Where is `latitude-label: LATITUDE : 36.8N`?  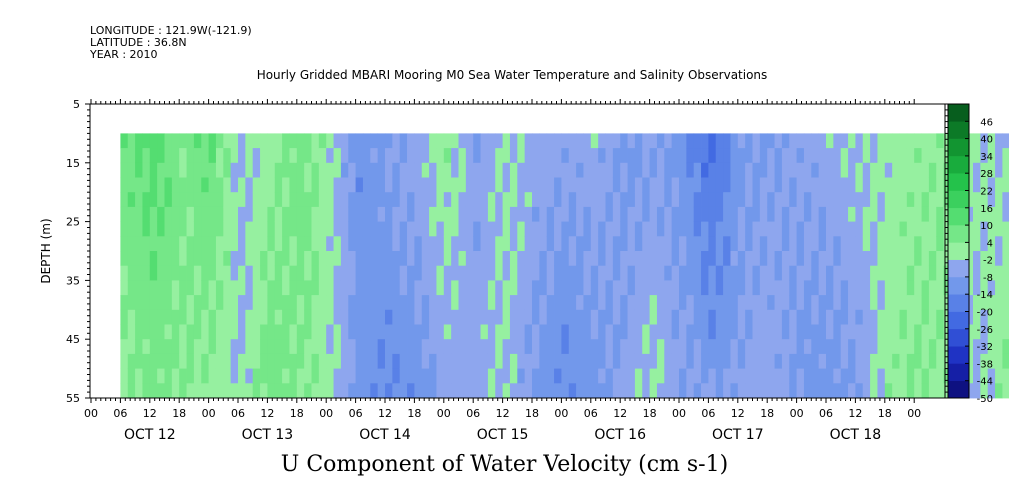 latitude-label: LATITUDE : 36.8N is located at coordinates (138, 42).